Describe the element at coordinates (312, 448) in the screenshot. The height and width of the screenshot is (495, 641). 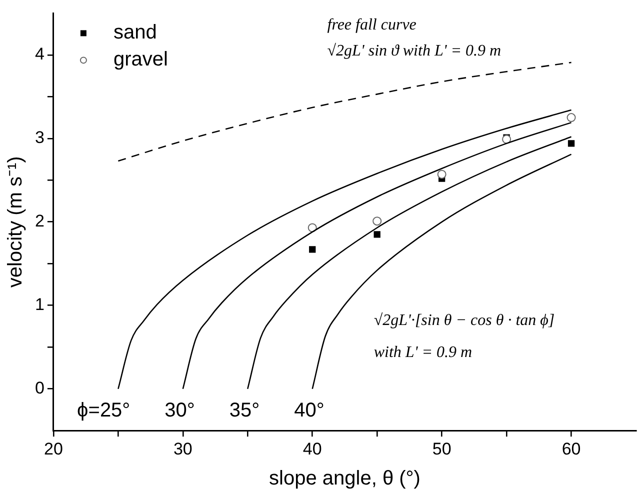
I see `x-tick-label: 40` at that location.